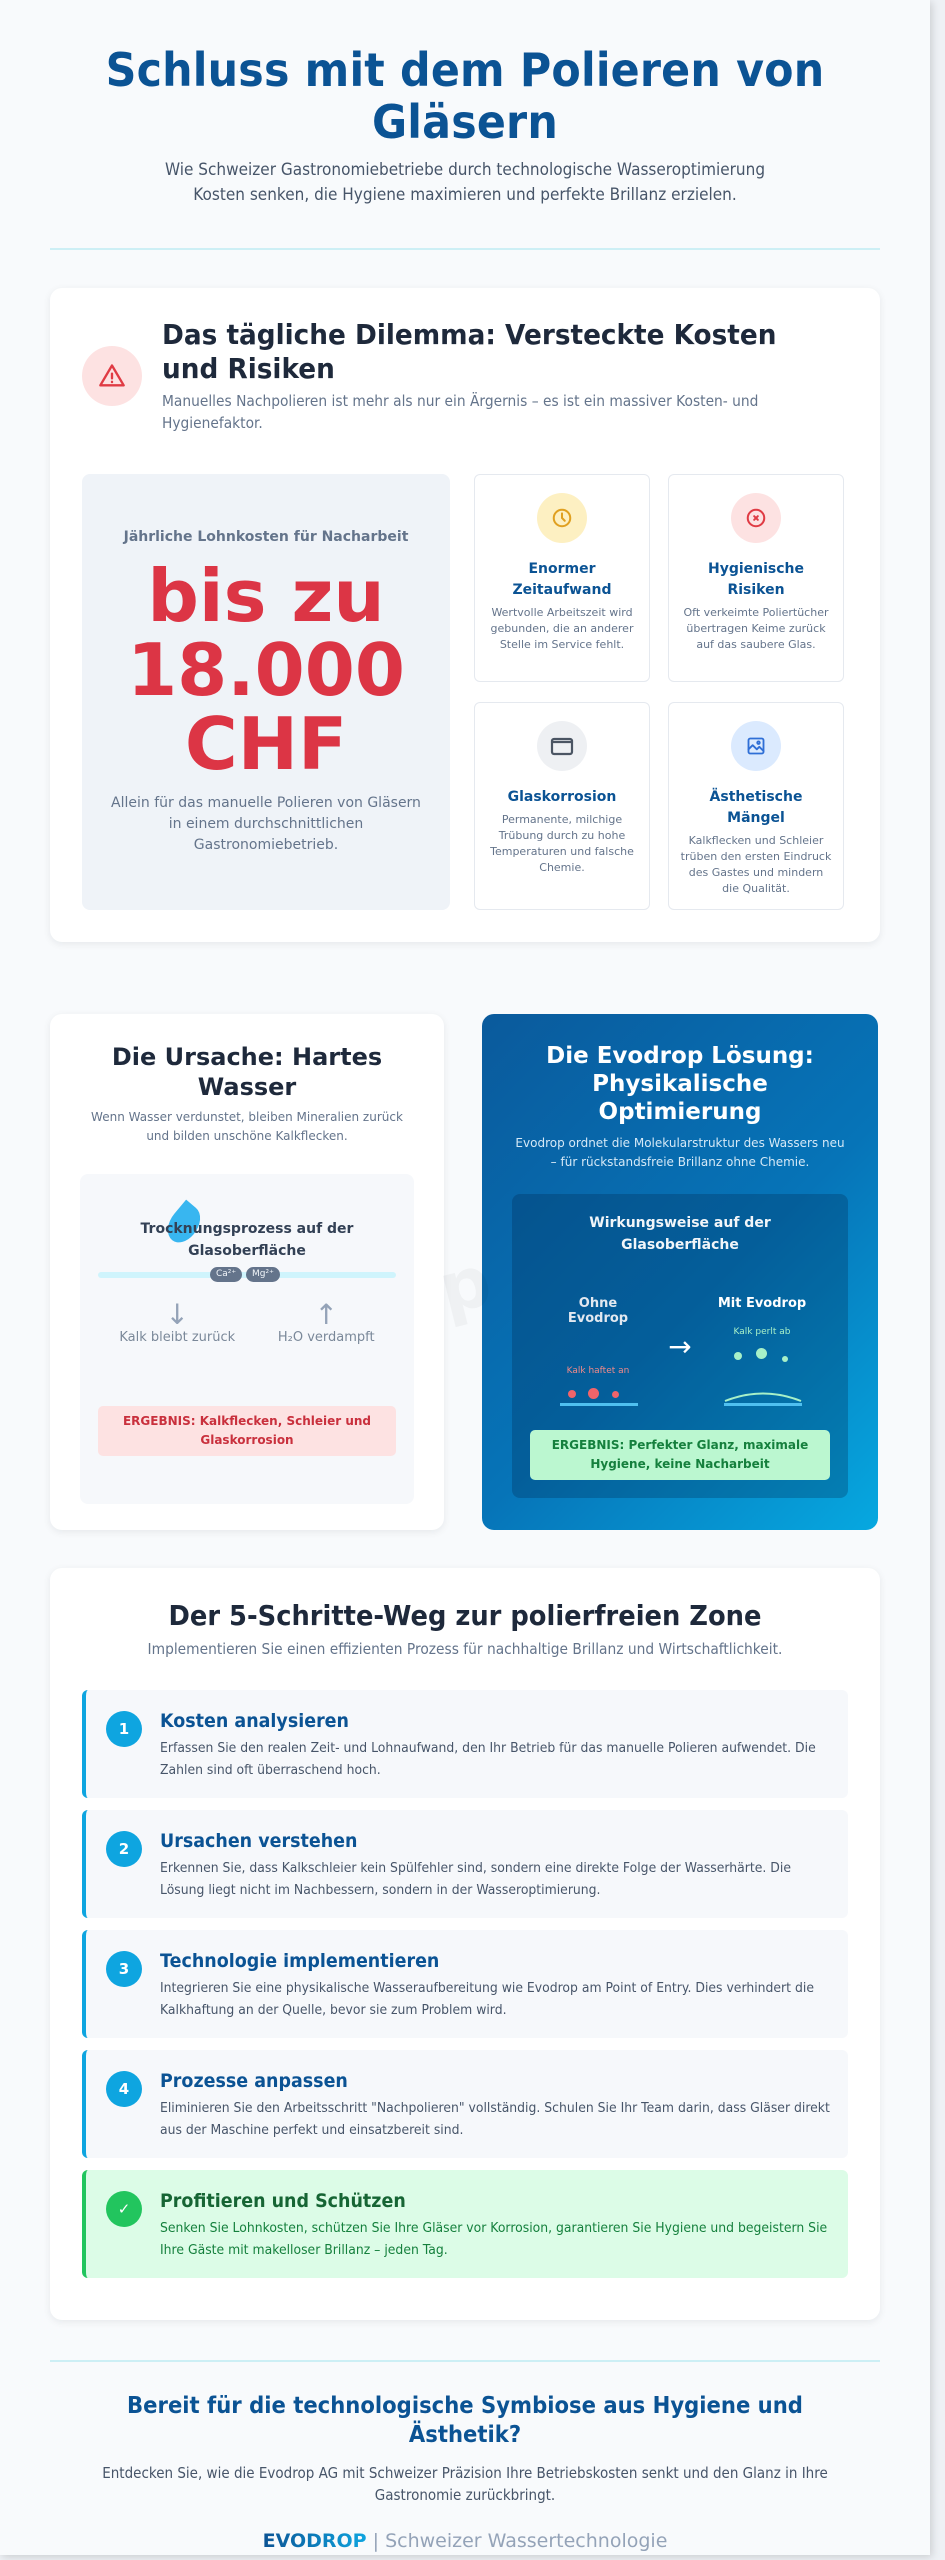 This screenshot has height=2560, width=945. I want to click on glass-surface: Ca²⁺ Mg²⁺, so click(247, 1274).